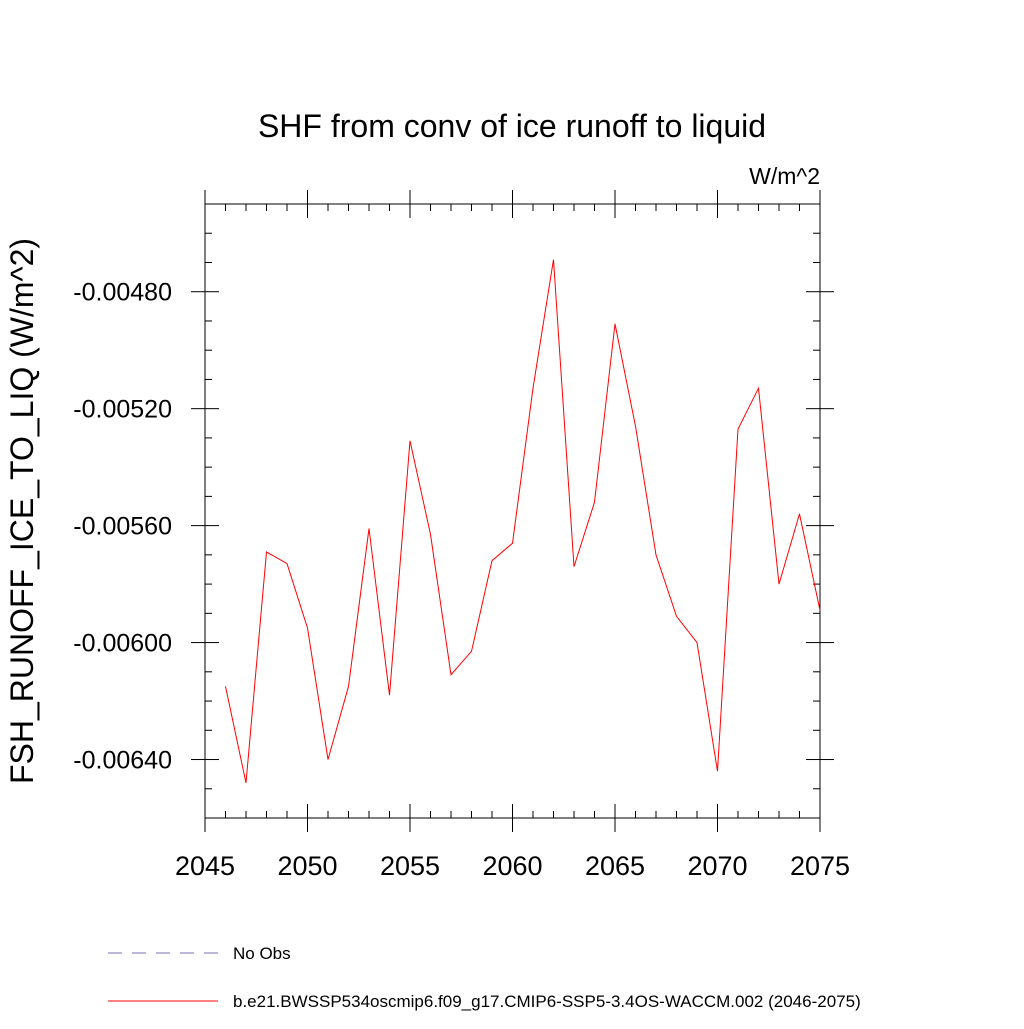 The image size is (1024, 1029). Describe the element at coordinates (784, 176) in the screenshot. I see `units-label: W/m^2` at that location.